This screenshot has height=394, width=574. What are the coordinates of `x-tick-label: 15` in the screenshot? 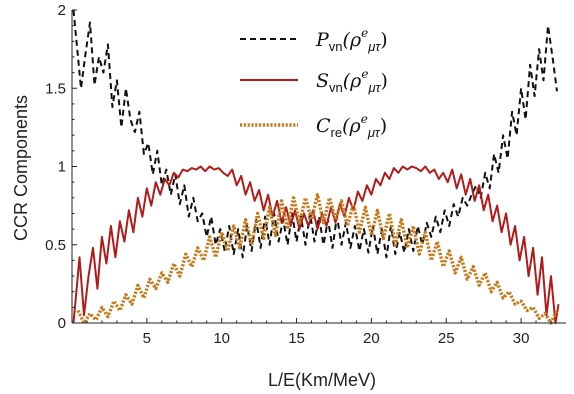 It's located at (296, 338).